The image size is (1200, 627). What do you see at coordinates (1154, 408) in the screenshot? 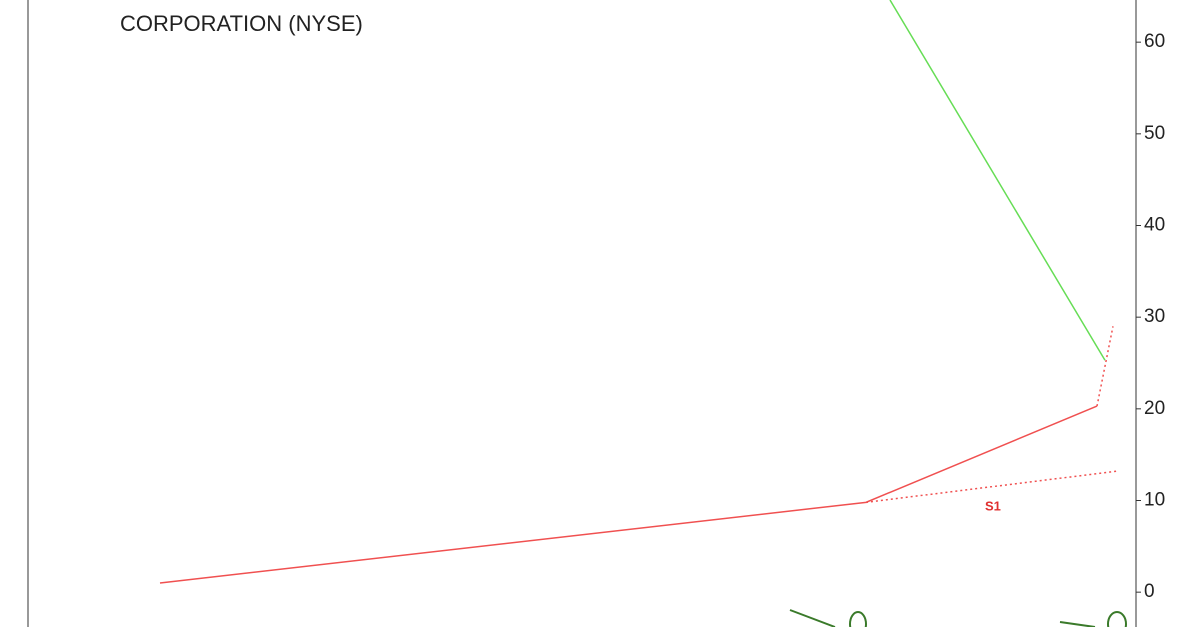
I see `y-tick-label: 20` at bounding box center [1154, 408].